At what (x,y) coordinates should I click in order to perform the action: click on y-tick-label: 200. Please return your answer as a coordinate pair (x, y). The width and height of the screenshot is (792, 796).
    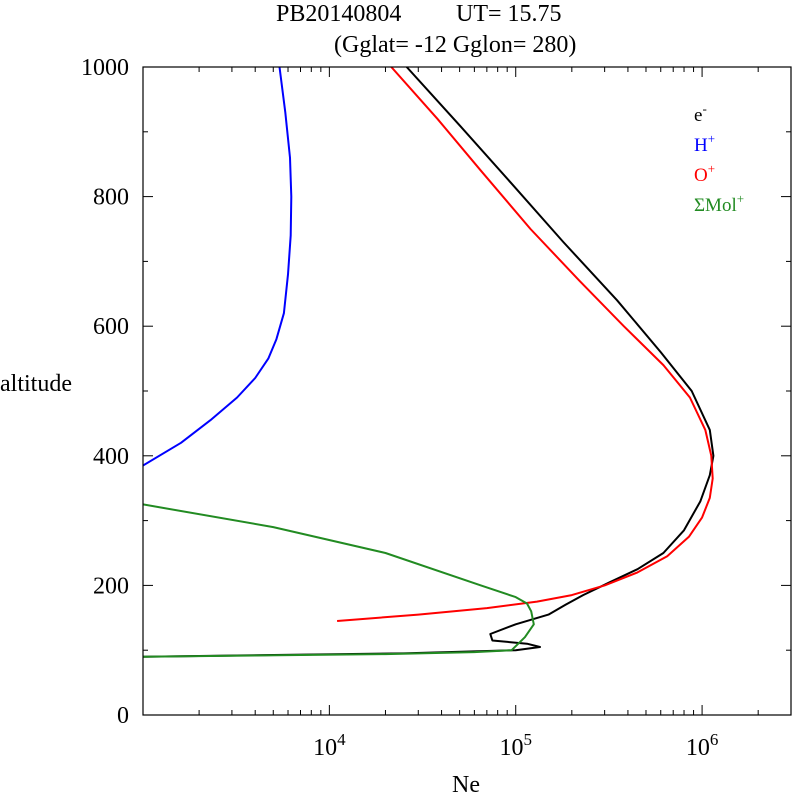
    Looking at the image, I should click on (111, 586).